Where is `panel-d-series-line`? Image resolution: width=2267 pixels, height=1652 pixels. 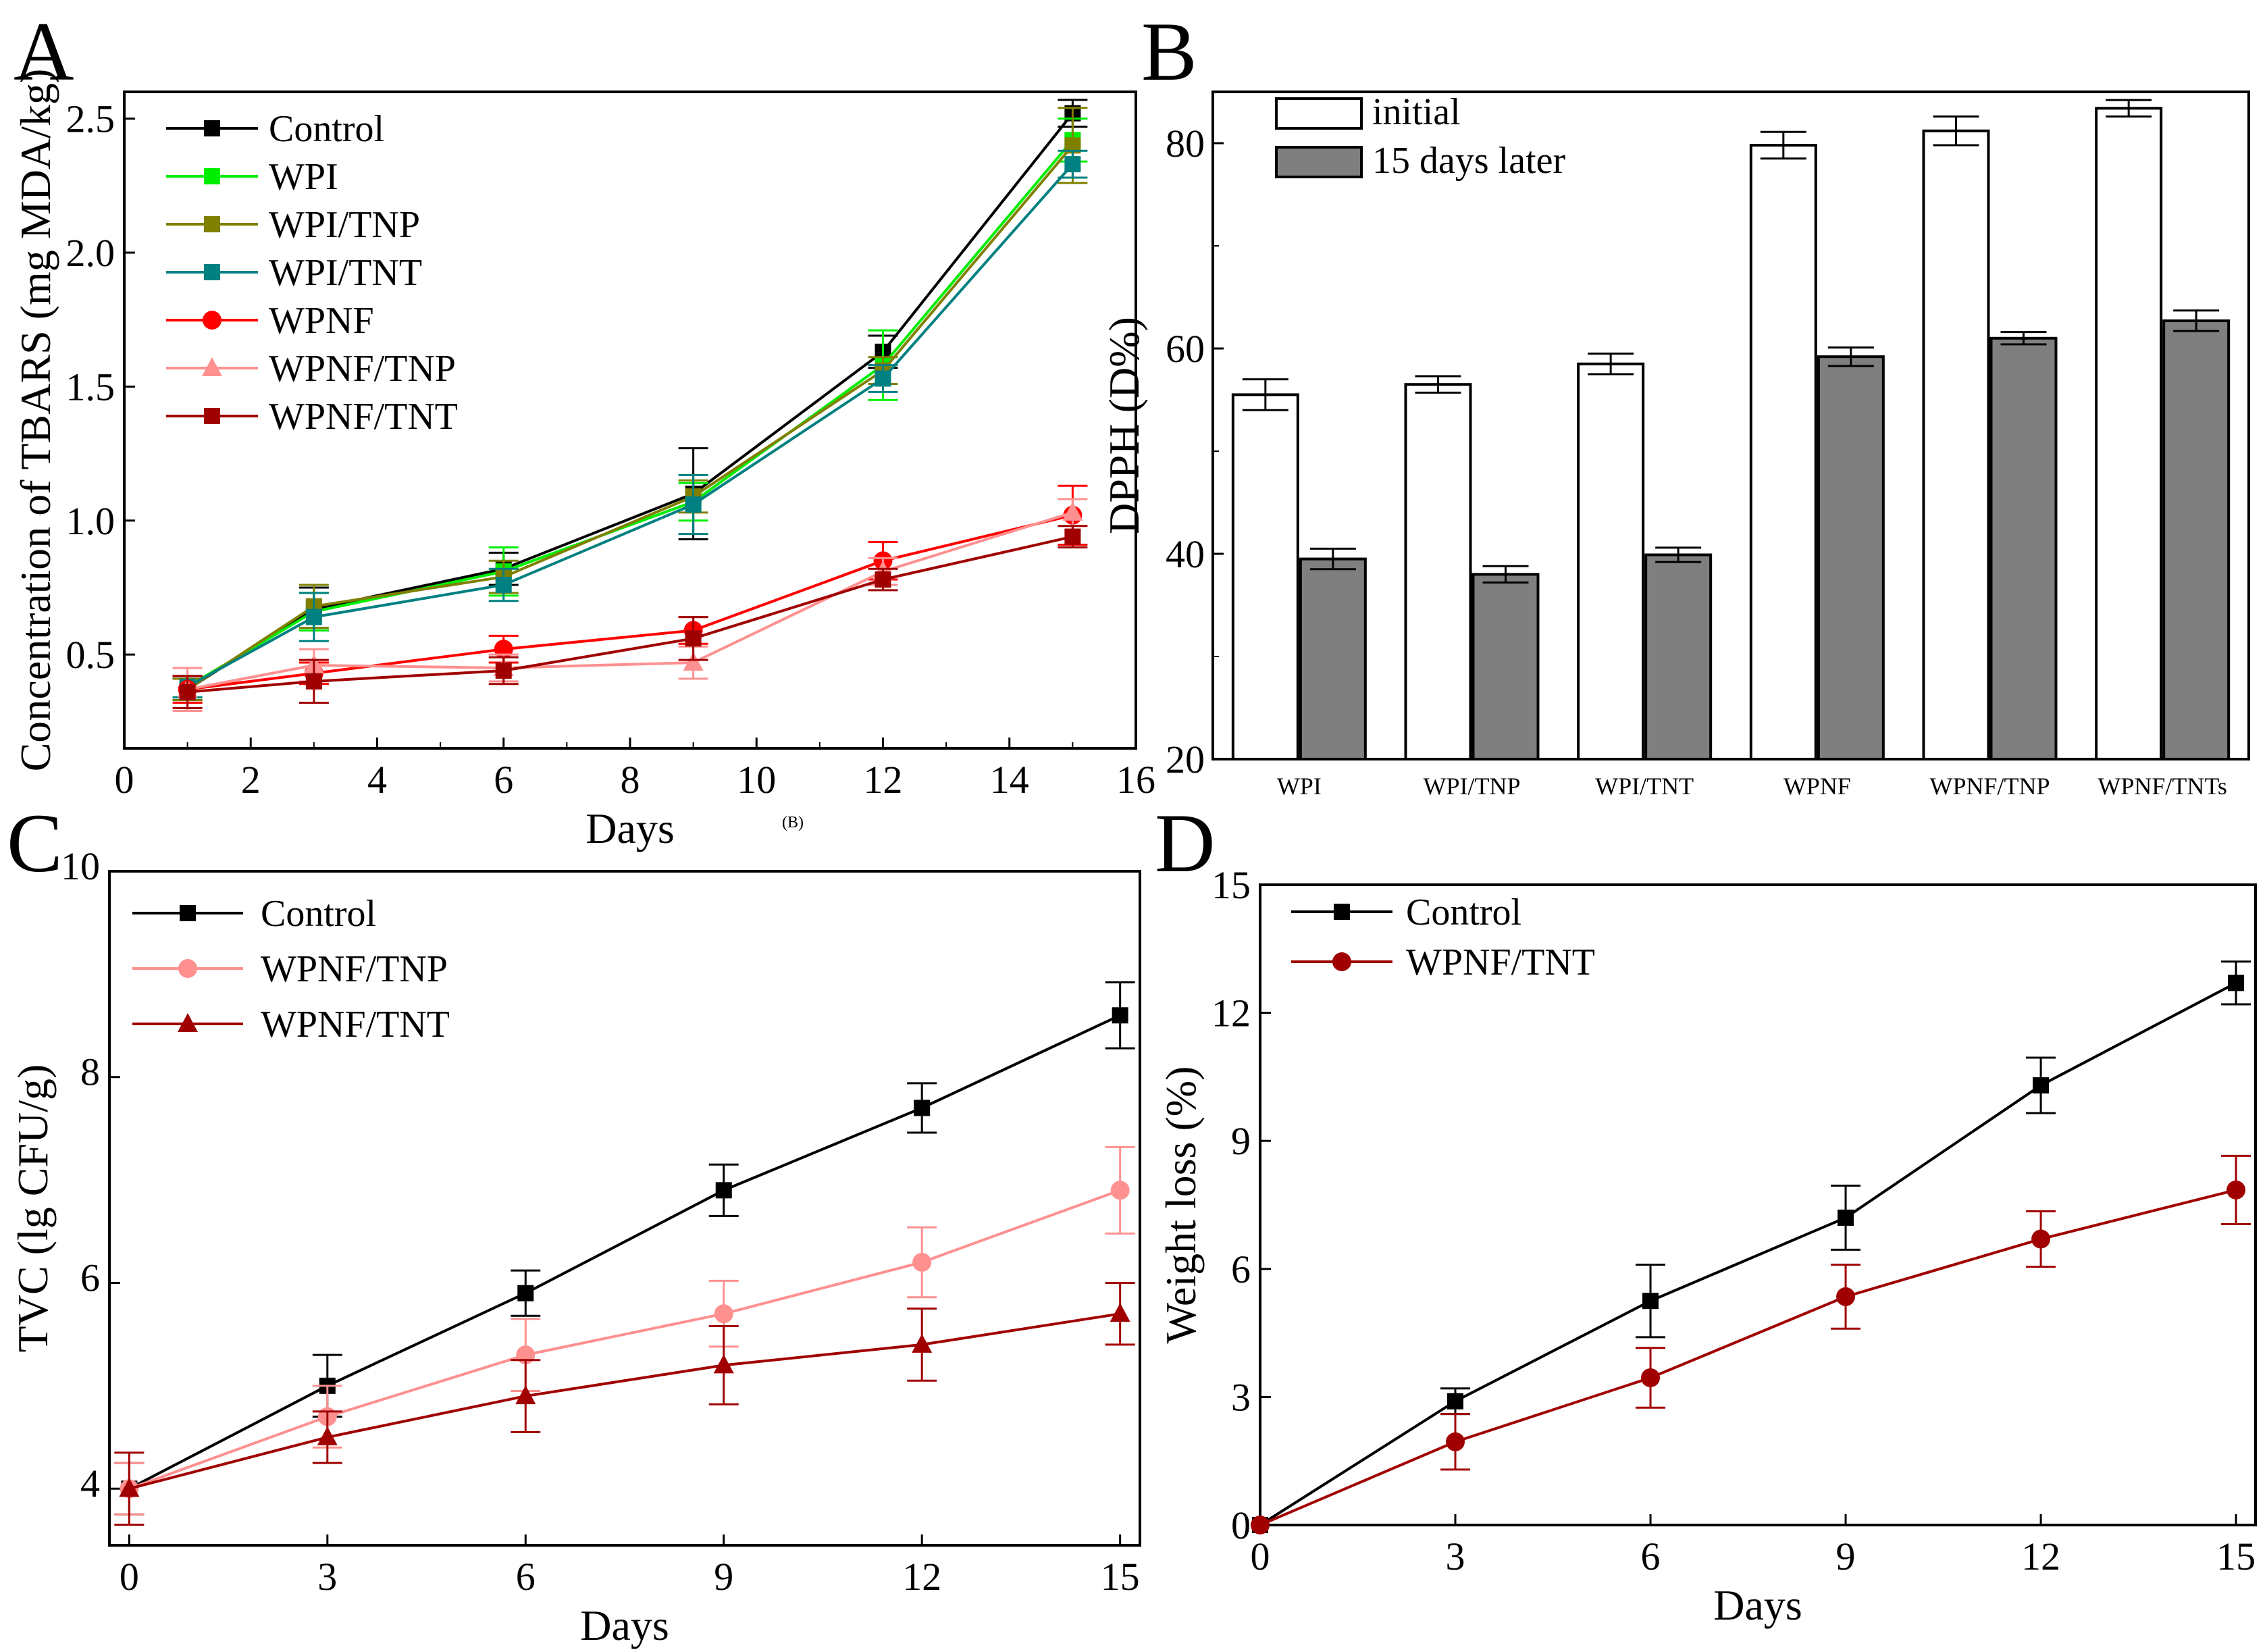
panel-d-series-line is located at coordinates (1748, 1253).